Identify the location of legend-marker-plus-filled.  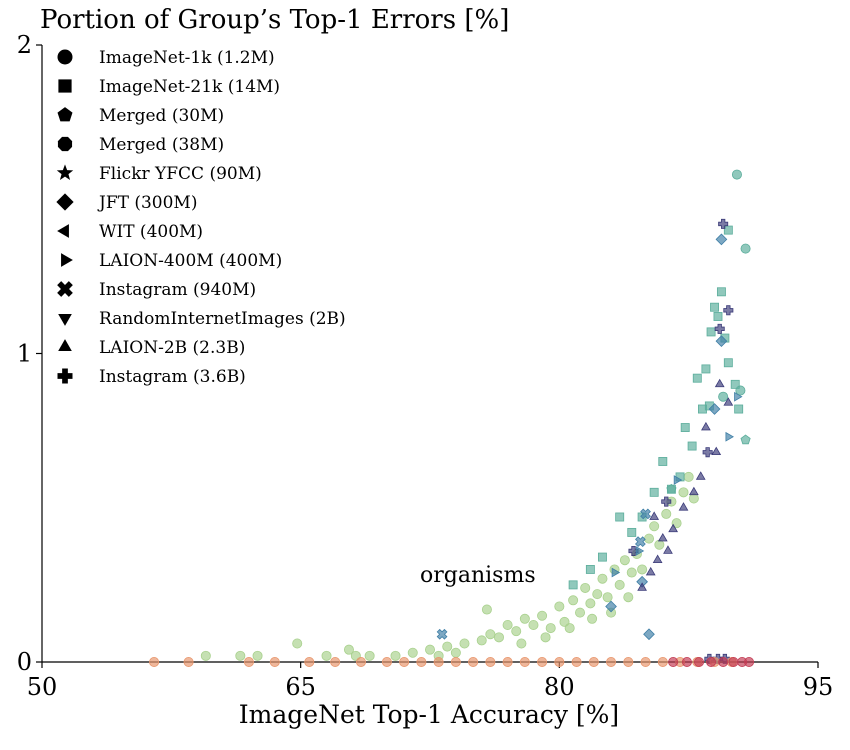
(65, 376).